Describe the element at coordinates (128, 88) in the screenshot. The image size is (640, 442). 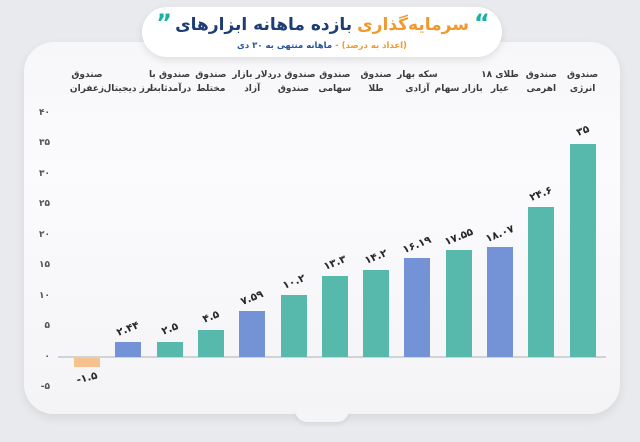
I see `category-label: ارز دیجیتال` at that location.